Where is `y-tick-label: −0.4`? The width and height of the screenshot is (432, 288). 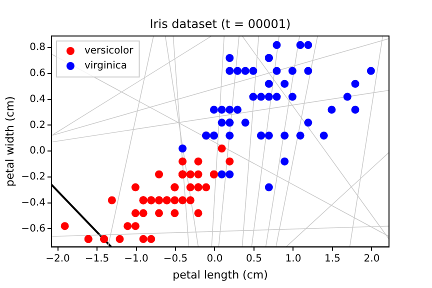
y-tick-label: −0.4 is located at coordinates (33, 202).